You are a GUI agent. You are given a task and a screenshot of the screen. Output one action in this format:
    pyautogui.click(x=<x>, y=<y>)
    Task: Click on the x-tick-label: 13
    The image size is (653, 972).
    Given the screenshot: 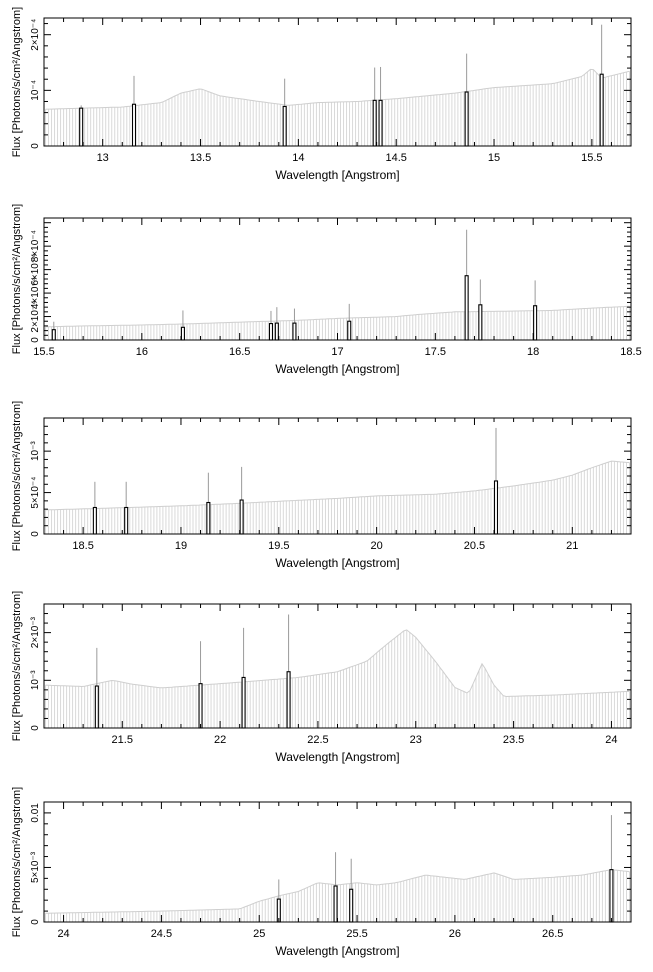 What is the action you would take?
    pyautogui.click(x=103, y=158)
    